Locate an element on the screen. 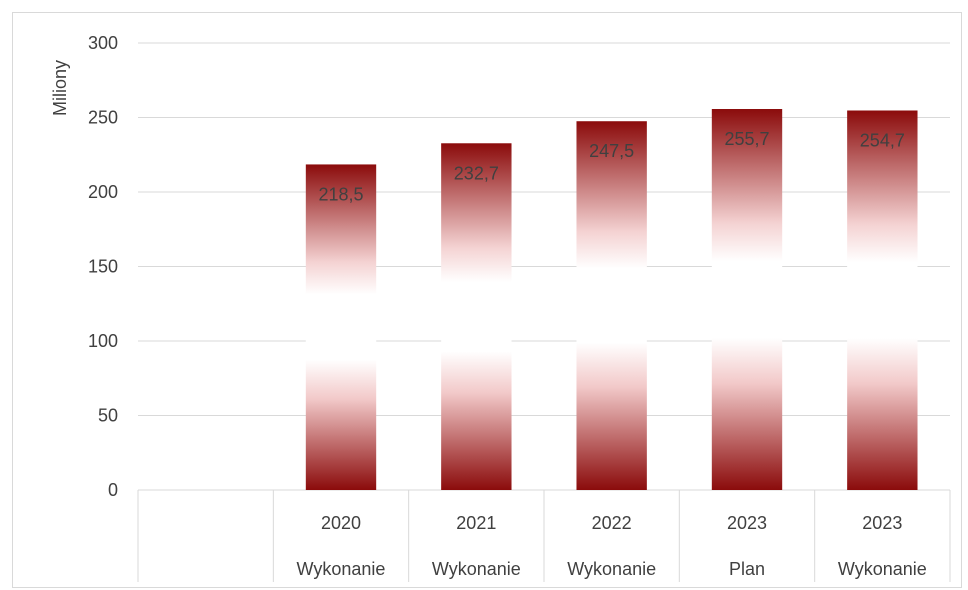  x-category-kind-2: Wykonanie is located at coordinates (476, 569).